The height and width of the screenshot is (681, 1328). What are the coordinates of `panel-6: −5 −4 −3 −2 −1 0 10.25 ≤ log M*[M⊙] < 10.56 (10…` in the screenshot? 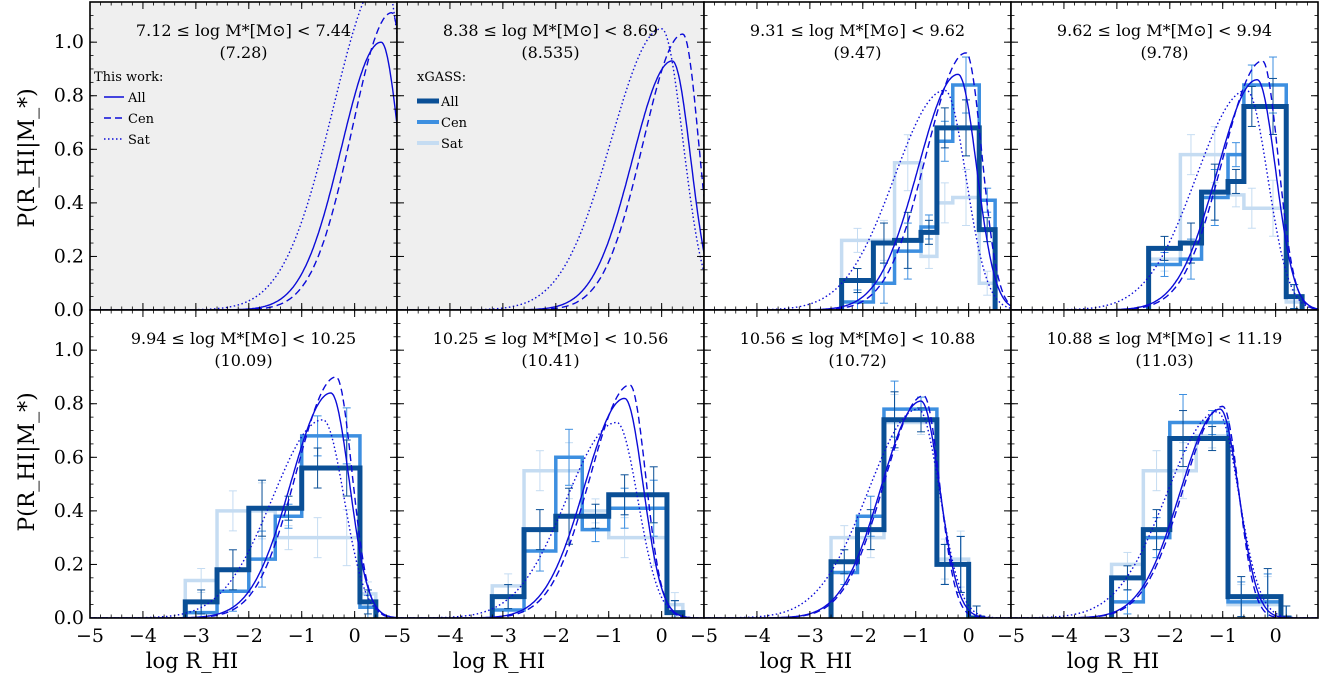 It's located at (544, 478).